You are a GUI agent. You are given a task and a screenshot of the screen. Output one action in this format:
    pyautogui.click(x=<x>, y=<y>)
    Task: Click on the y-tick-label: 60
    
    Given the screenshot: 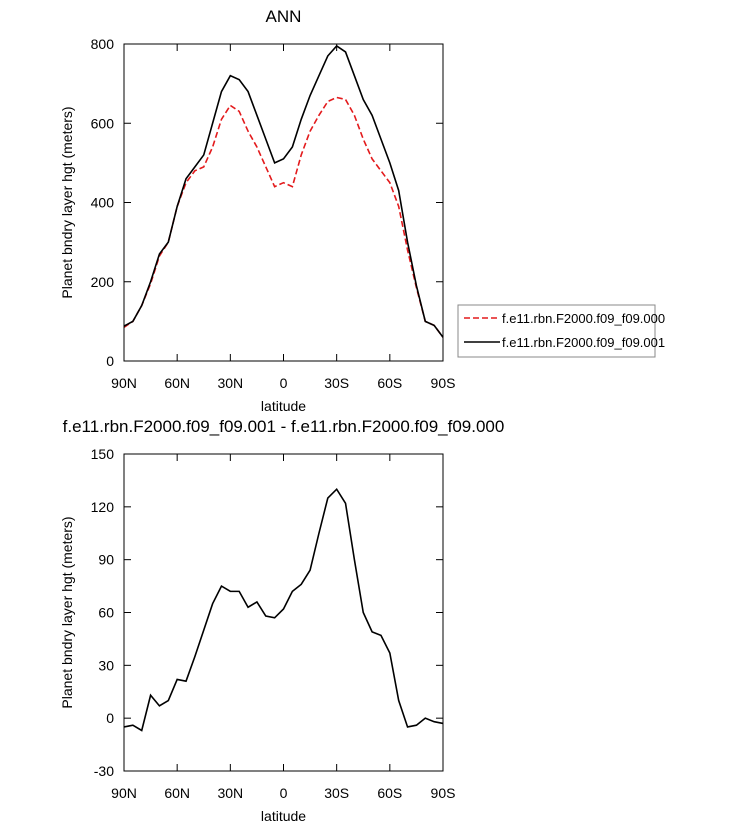 What is the action you would take?
    pyautogui.click(x=106, y=613)
    